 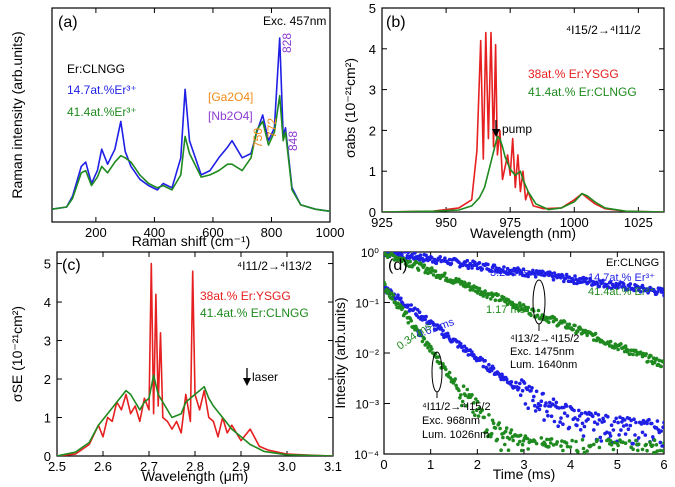 What do you see at coordinates (17, 354) in the screenshot?
I see `panel-c-ylabel: σSE (10⁻²¹cm²)` at bounding box center [17, 354].